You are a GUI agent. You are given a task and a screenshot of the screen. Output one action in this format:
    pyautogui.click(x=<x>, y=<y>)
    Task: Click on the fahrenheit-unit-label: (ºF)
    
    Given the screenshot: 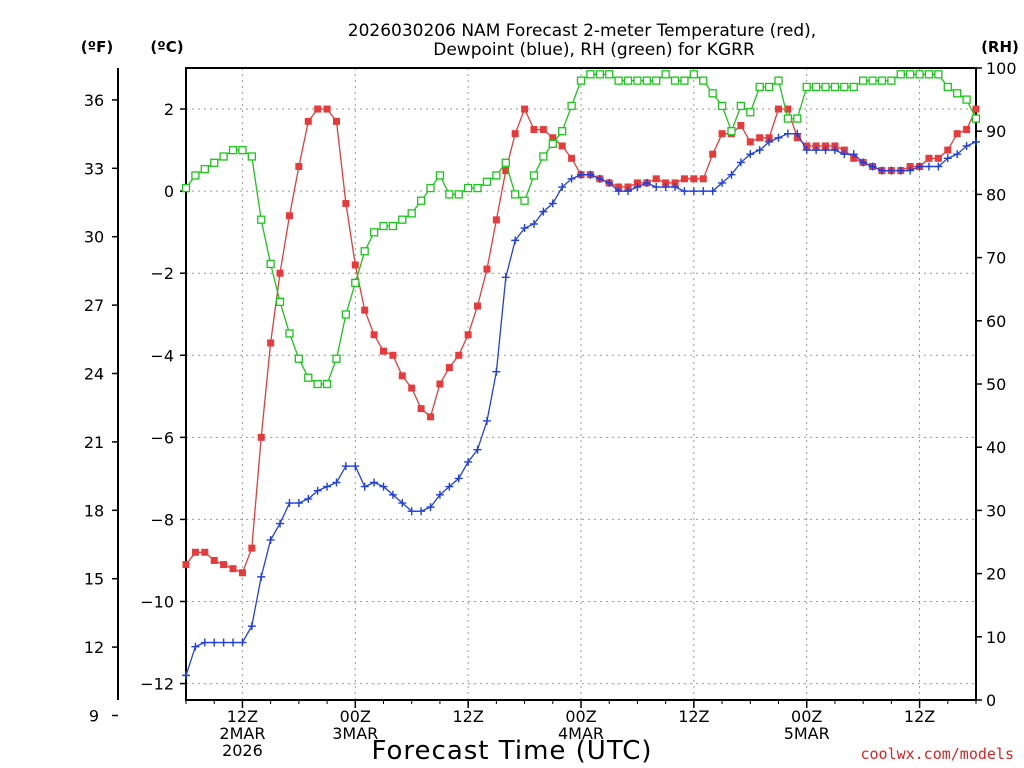 What is the action you would take?
    pyautogui.click(x=97, y=47)
    